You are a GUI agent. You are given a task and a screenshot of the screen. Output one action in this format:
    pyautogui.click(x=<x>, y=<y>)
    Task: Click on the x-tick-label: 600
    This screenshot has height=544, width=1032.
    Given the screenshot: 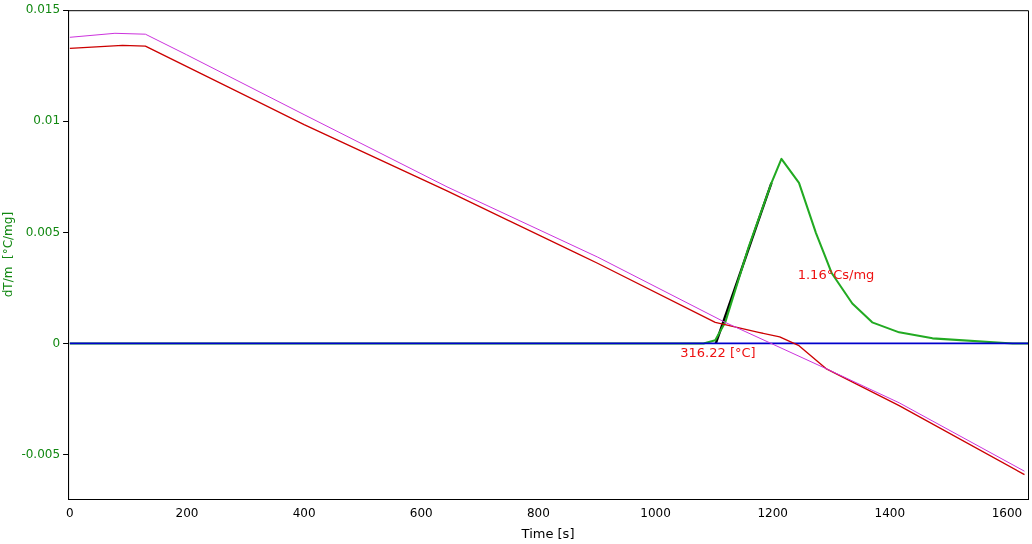 What is the action you would take?
    pyautogui.click(x=421, y=513)
    